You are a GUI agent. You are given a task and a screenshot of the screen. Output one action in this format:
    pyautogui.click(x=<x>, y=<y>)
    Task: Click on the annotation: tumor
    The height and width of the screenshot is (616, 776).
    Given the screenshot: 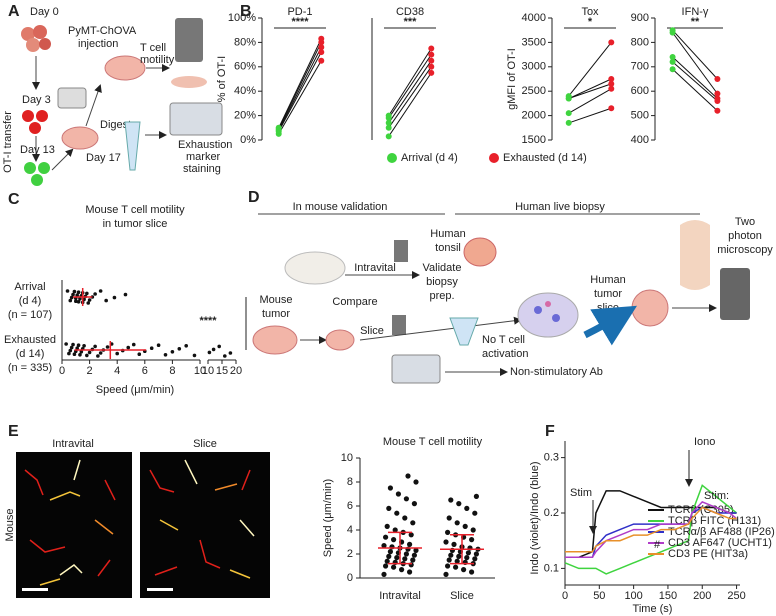 What is the action you would take?
    pyautogui.click(x=608, y=294)
    